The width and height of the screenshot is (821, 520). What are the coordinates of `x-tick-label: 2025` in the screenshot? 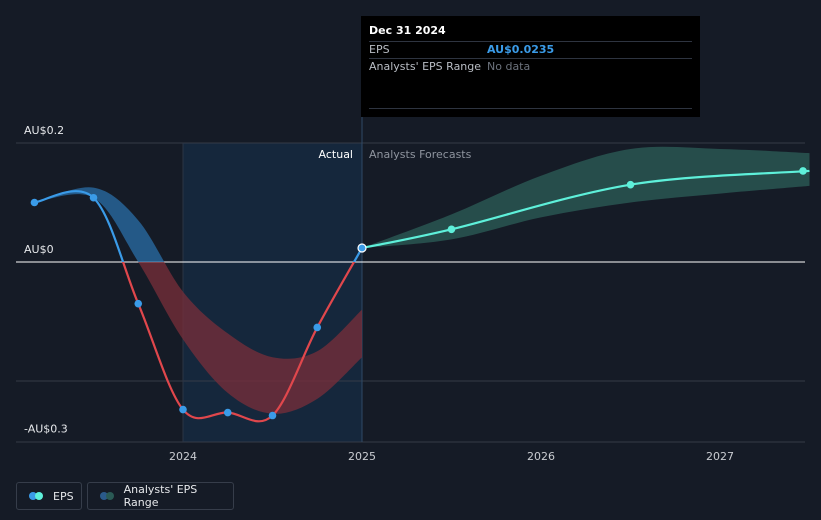 It's located at (362, 456).